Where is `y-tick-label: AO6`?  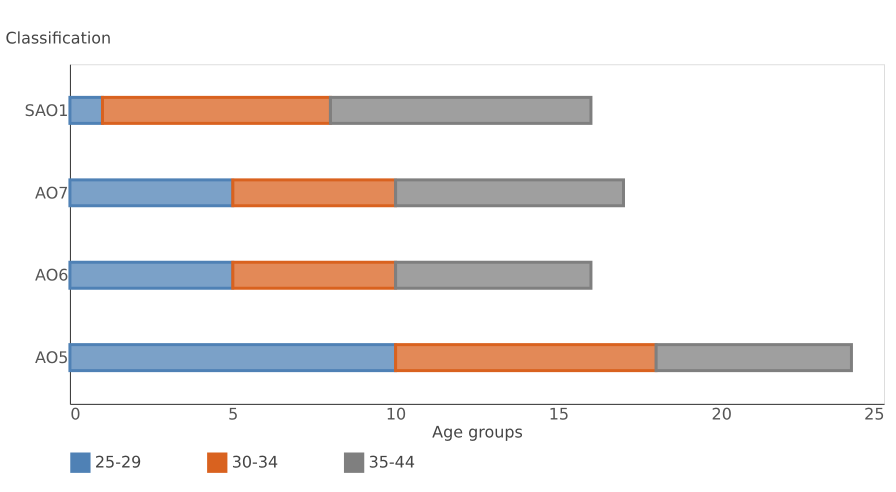
y-tick-label: AO6 is located at coordinates (51, 275).